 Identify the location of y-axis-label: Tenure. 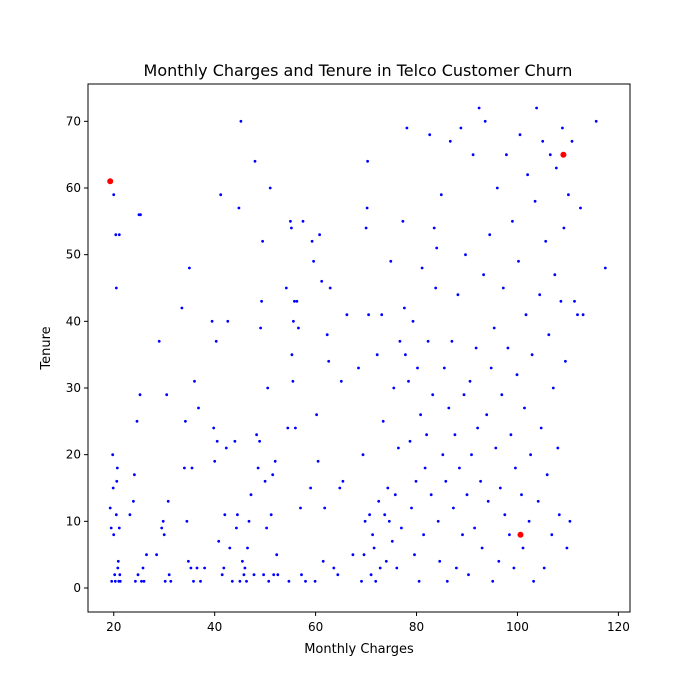
(46, 348).